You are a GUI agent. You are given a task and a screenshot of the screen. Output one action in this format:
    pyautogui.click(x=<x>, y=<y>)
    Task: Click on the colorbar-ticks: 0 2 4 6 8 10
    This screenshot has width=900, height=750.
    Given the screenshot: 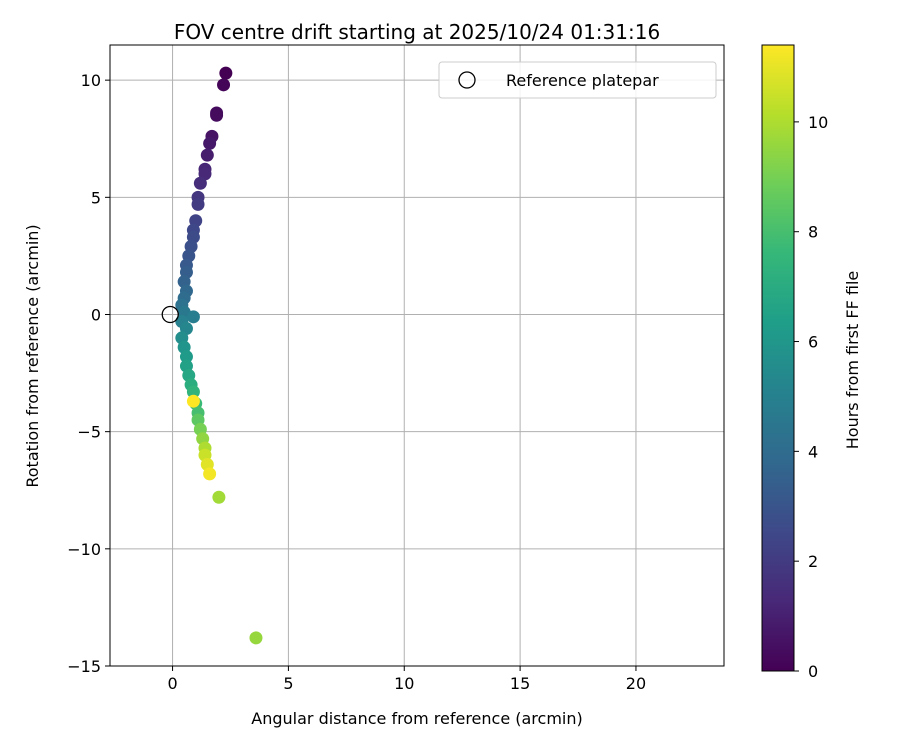 What is the action you would take?
    pyautogui.click(x=811, y=397)
    